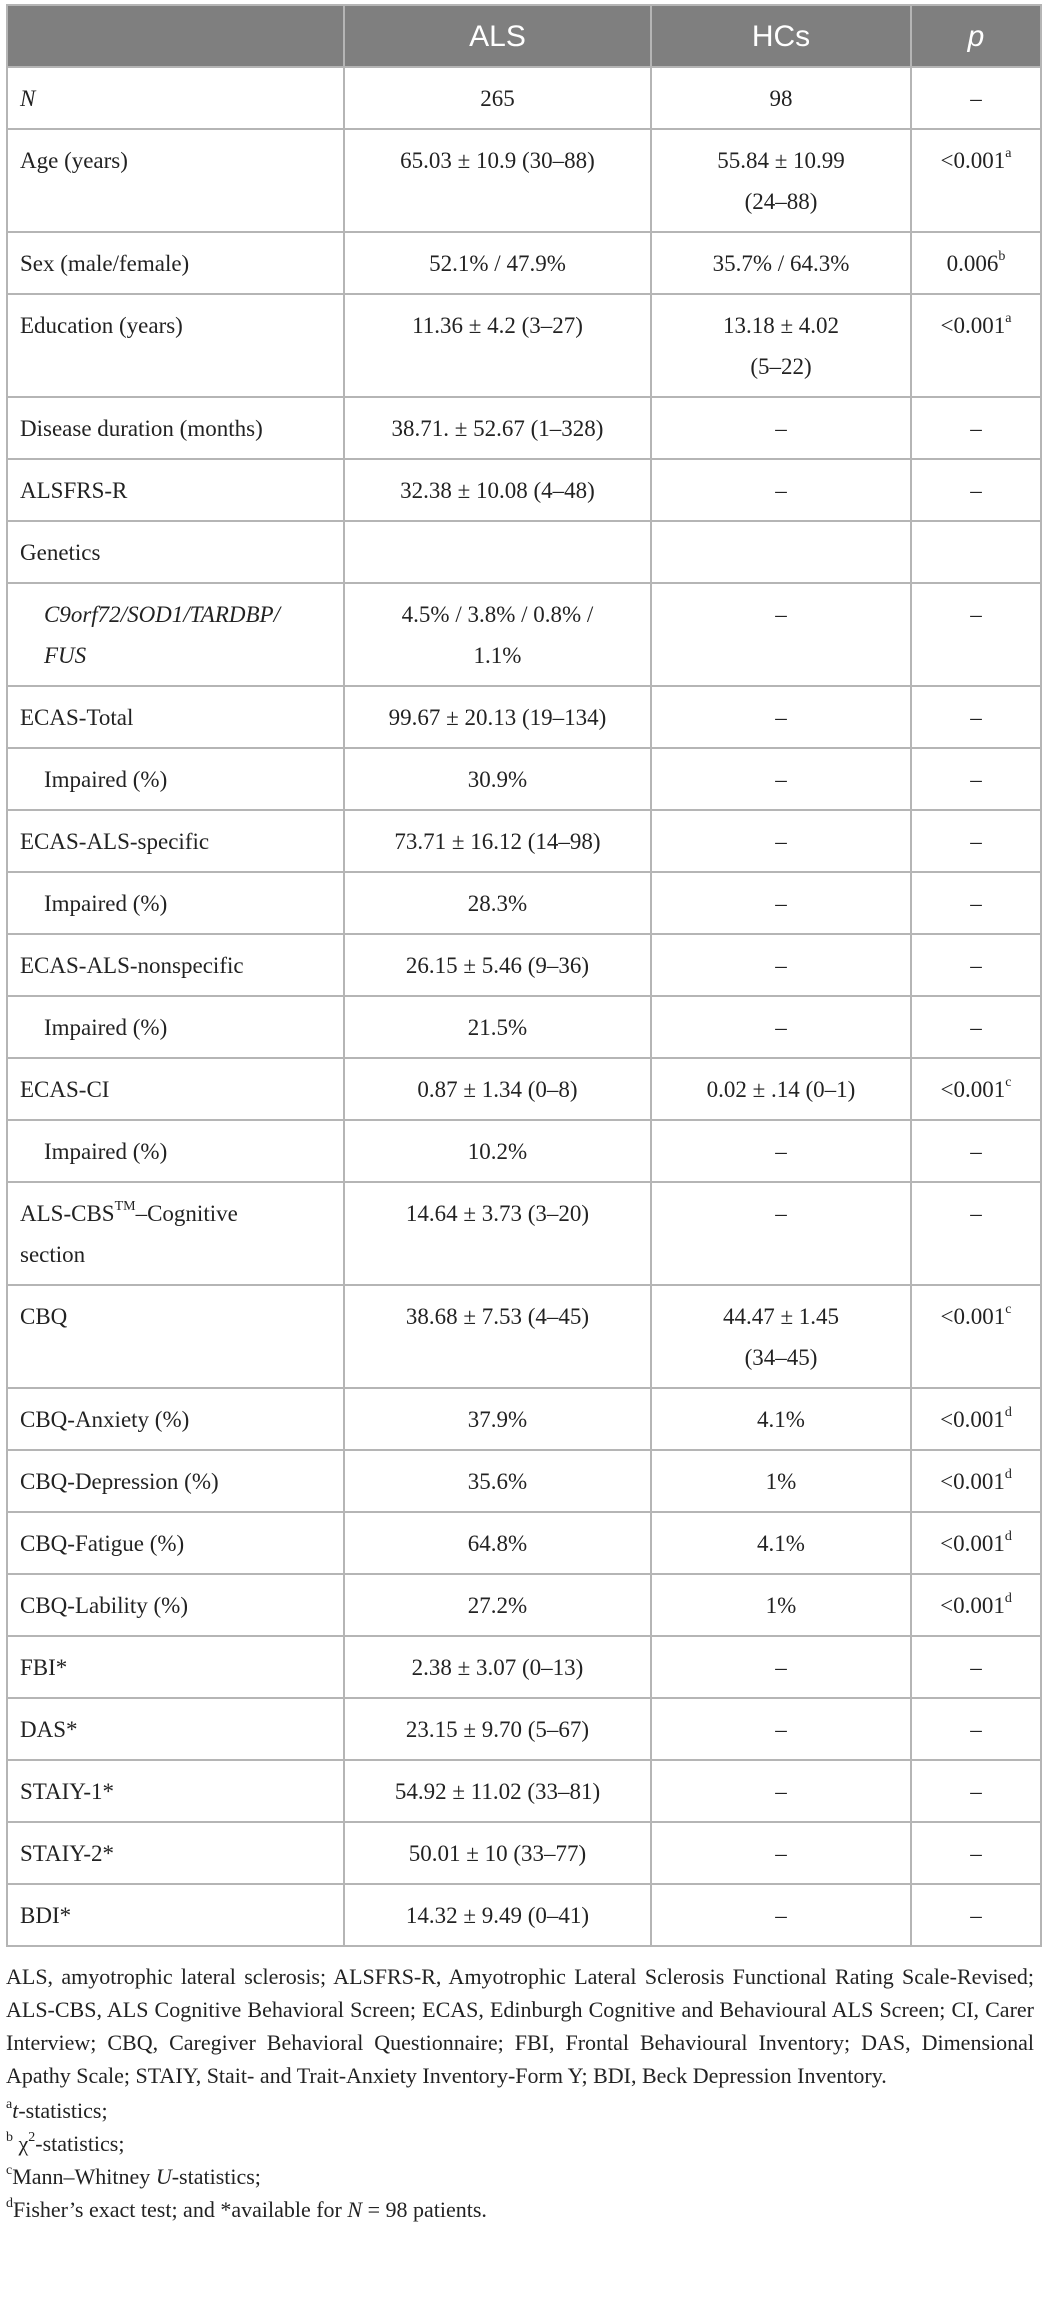  Describe the element at coordinates (781, 1543) in the screenshot. I see `hc-value: 4.1%` at that location.